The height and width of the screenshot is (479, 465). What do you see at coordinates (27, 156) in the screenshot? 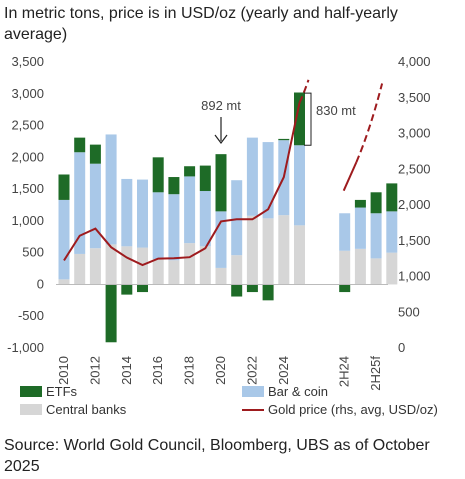
I see `y-tick-label: 2,000` at bounding box center [27, 156].